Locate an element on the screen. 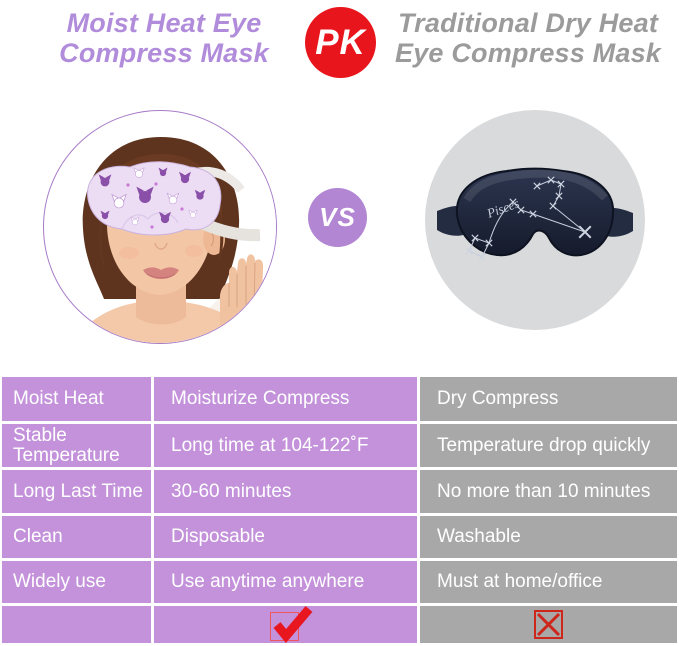 This screenshot has height=646, width=679. left-product-title: Moist Heat Eye Compress Mask is located at coordinates (164, 38).